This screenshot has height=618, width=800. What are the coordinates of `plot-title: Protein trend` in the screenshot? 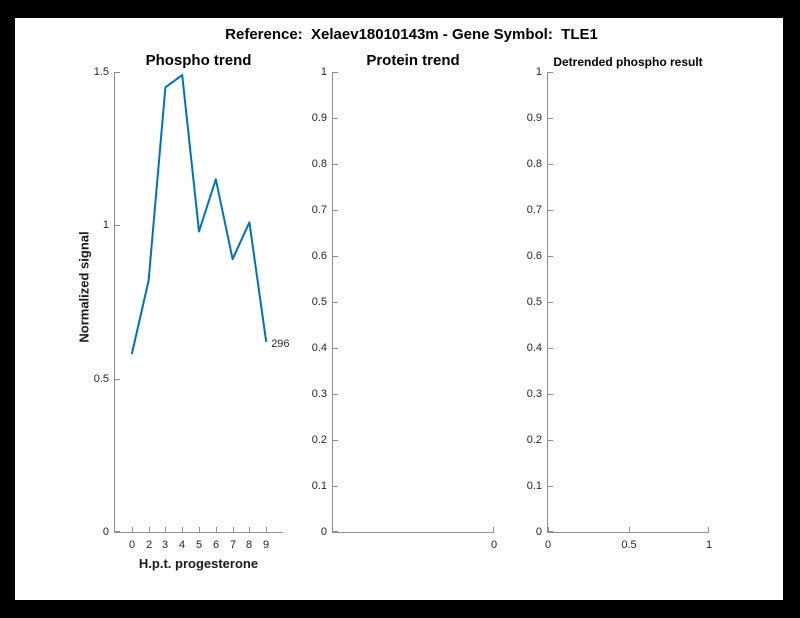 It's located at (413, 60).